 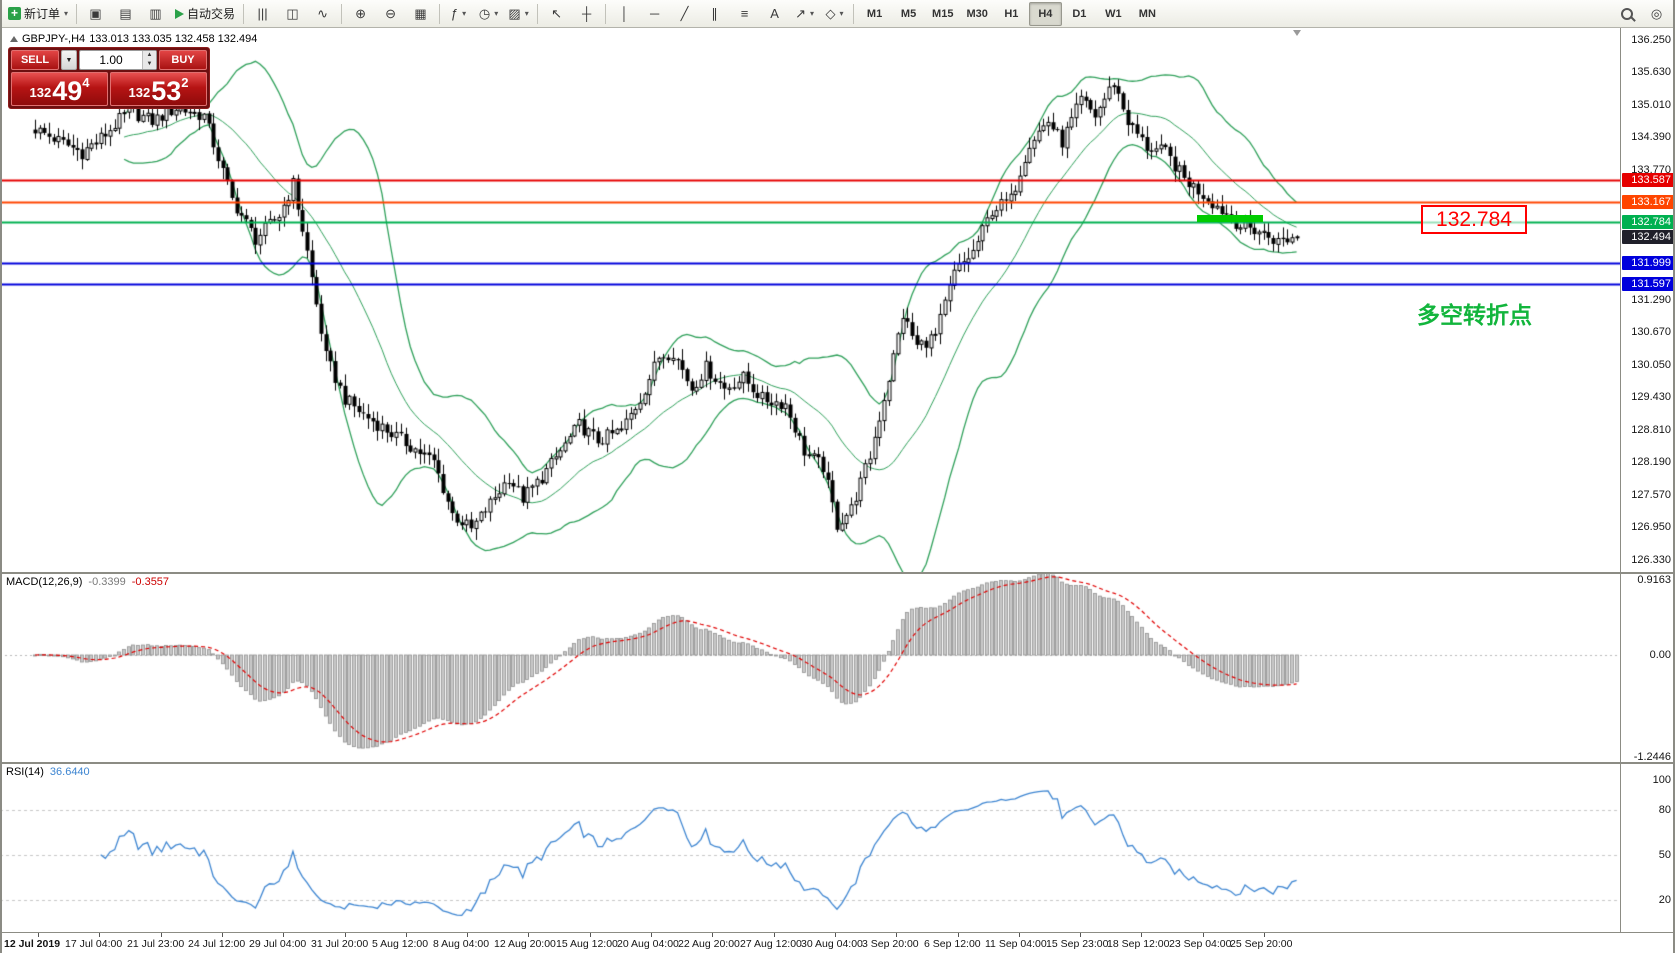 I want to click on tile-windows-button: ▦, so click(x=420, y=14).